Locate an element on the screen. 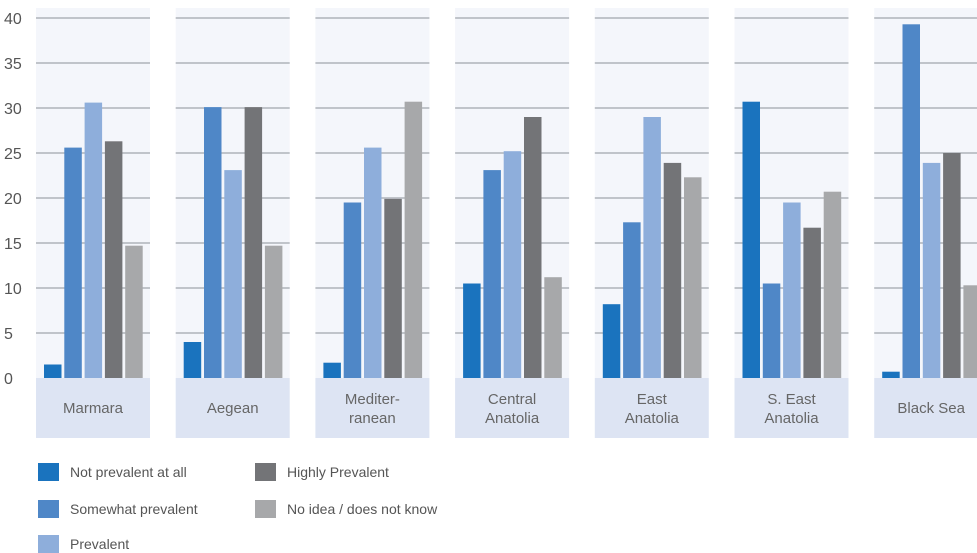 Image resolution: width=977 pixels, height=553 pixels. category-label: Central is located at coordinates (512, 399).